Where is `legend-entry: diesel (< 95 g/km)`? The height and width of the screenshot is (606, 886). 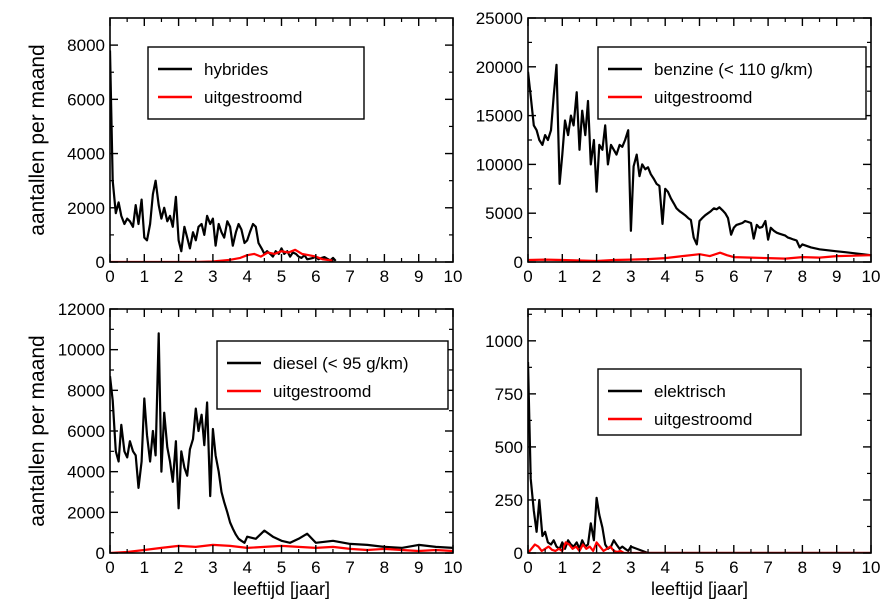
legend-entry: diesel (< 95 g/km) is located at coordinates (341, 363).